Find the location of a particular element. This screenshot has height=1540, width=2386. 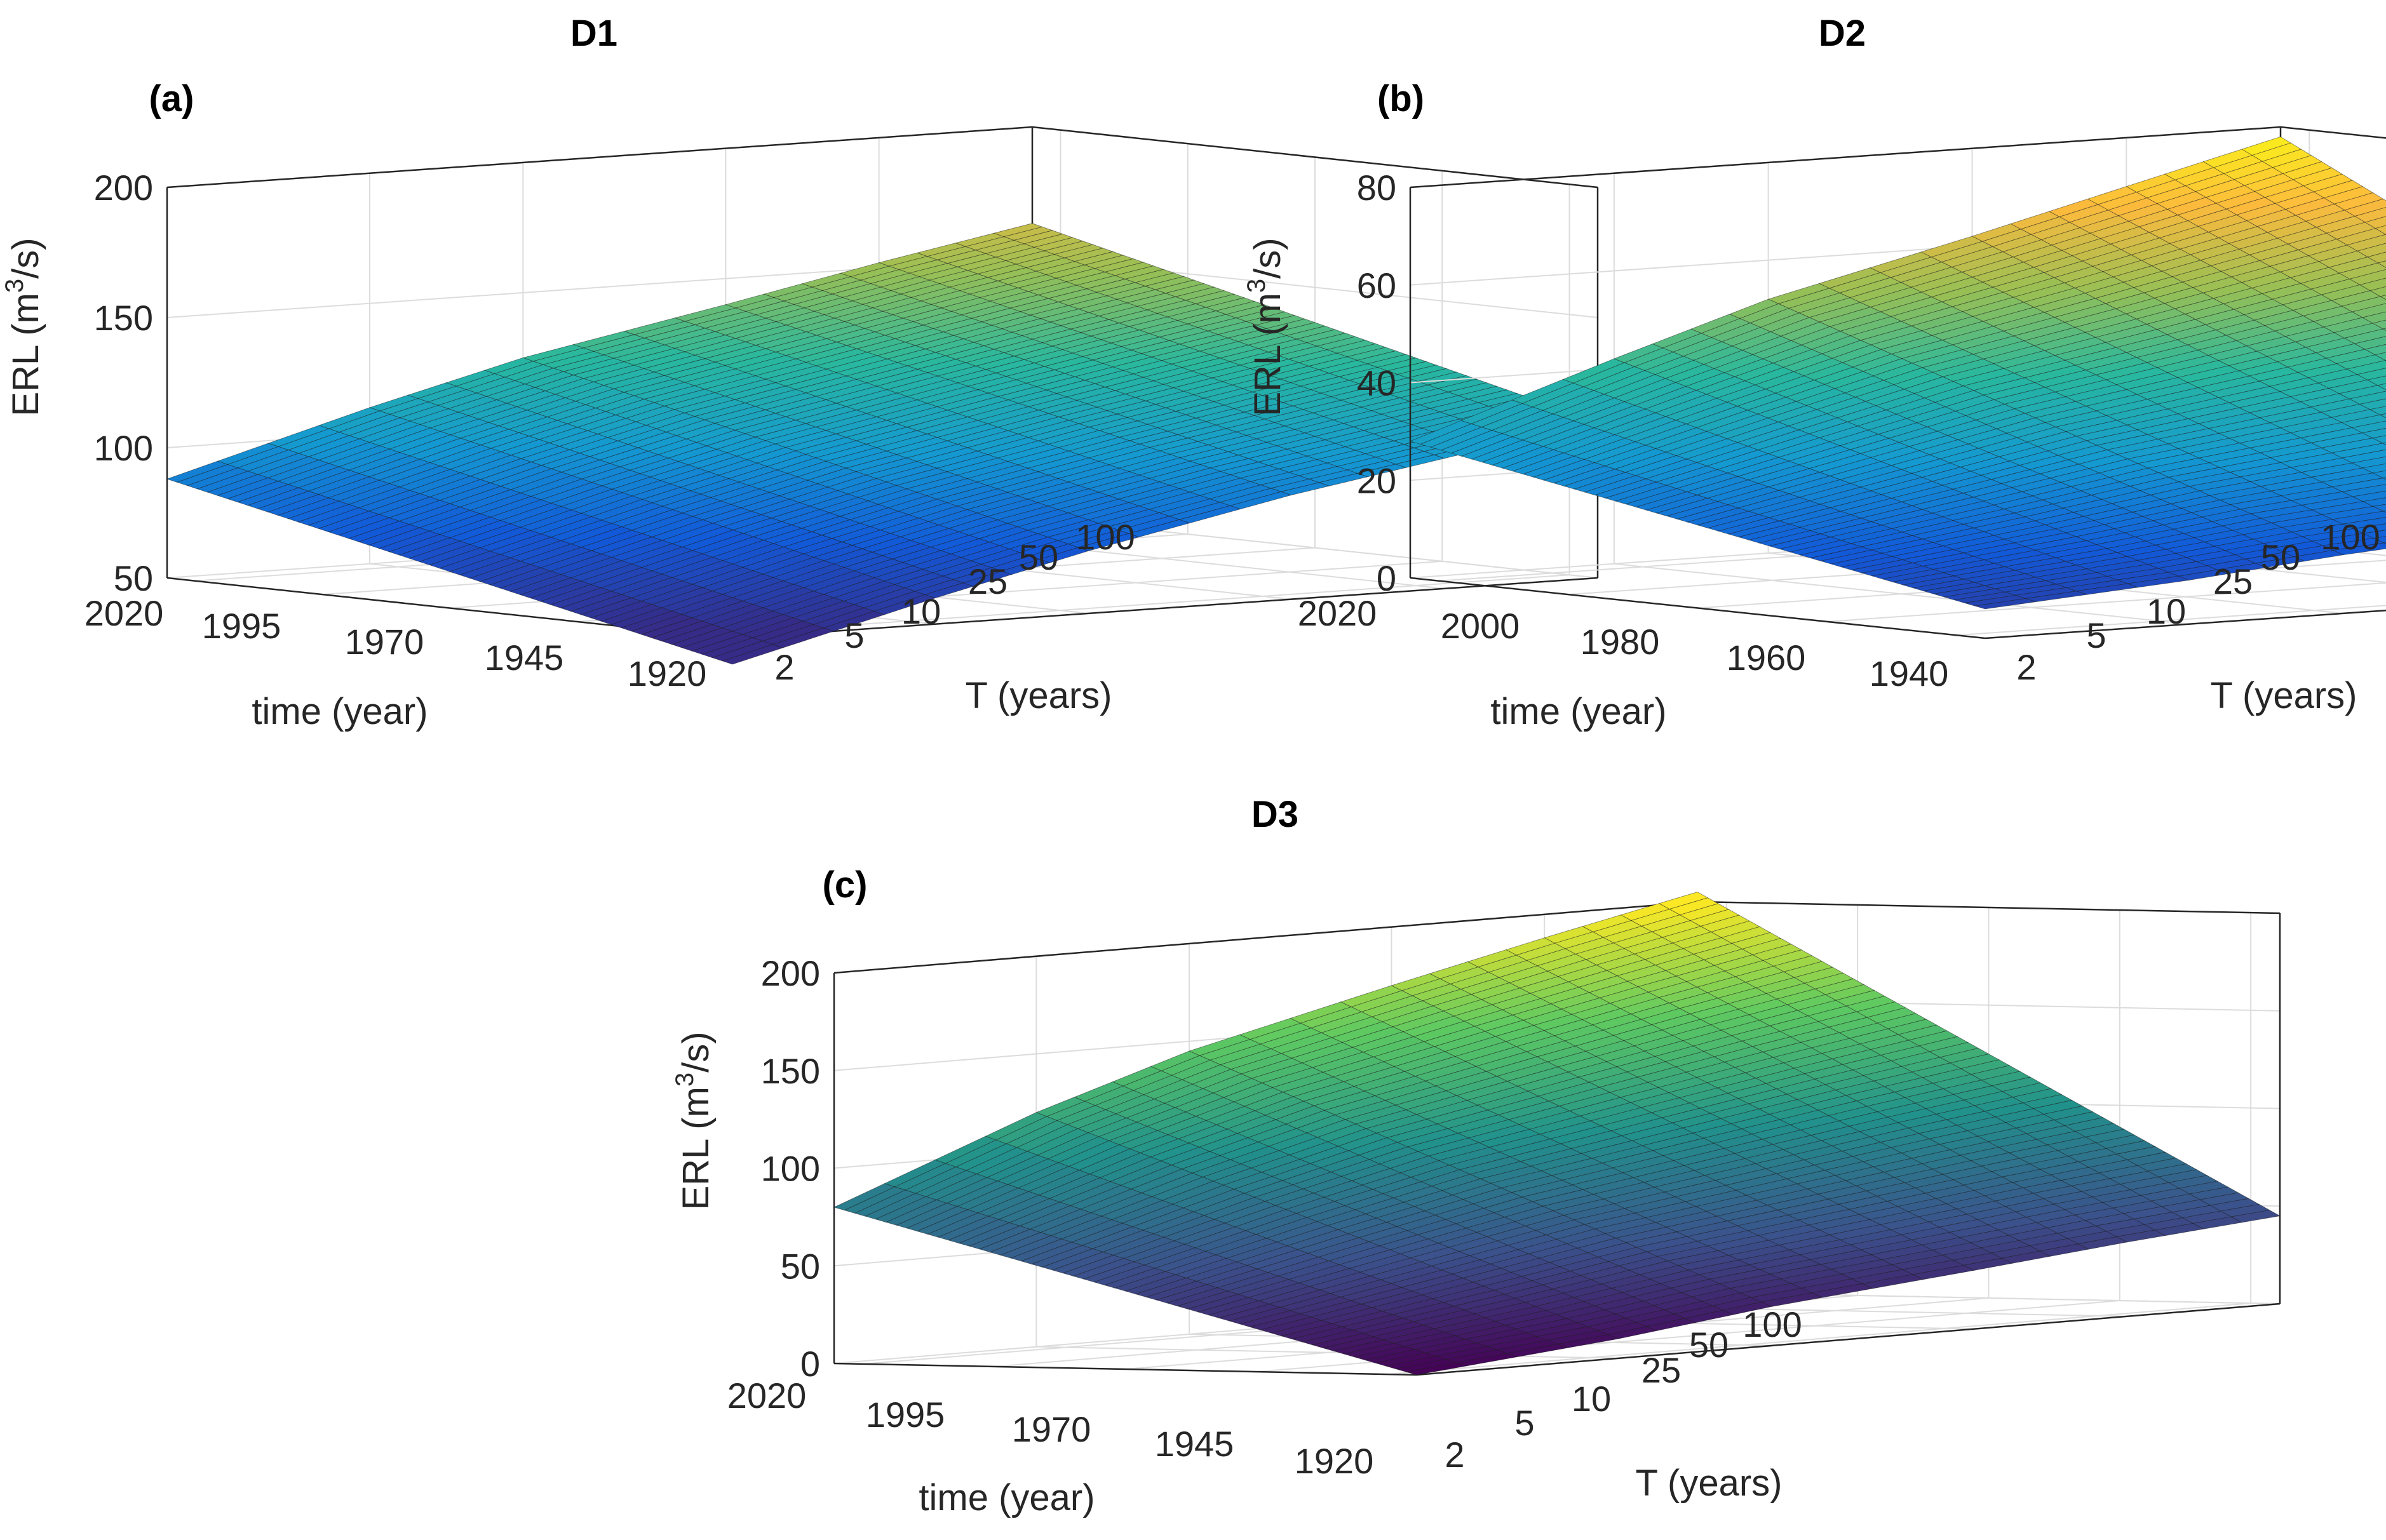

surface is located at coordinates (1897, 373).